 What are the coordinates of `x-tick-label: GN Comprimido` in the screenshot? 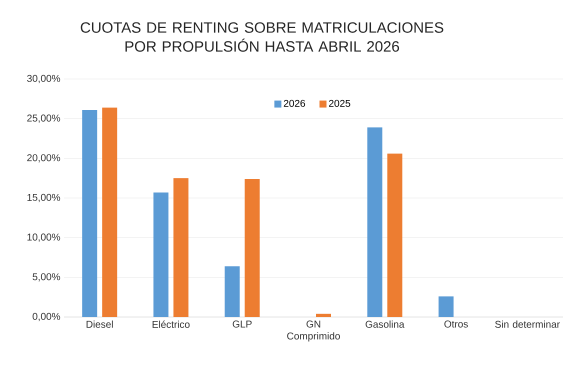 It's located at (313, 331).